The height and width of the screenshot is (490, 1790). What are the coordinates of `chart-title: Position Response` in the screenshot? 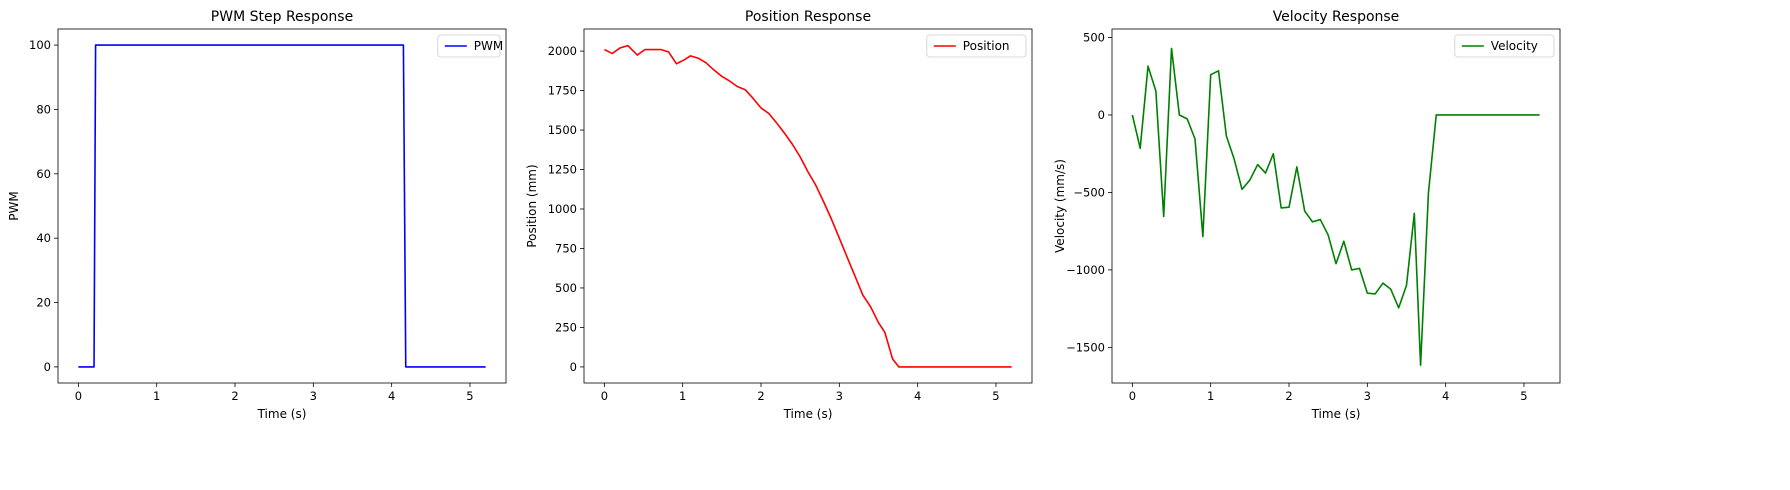 It's located at (808, 17).